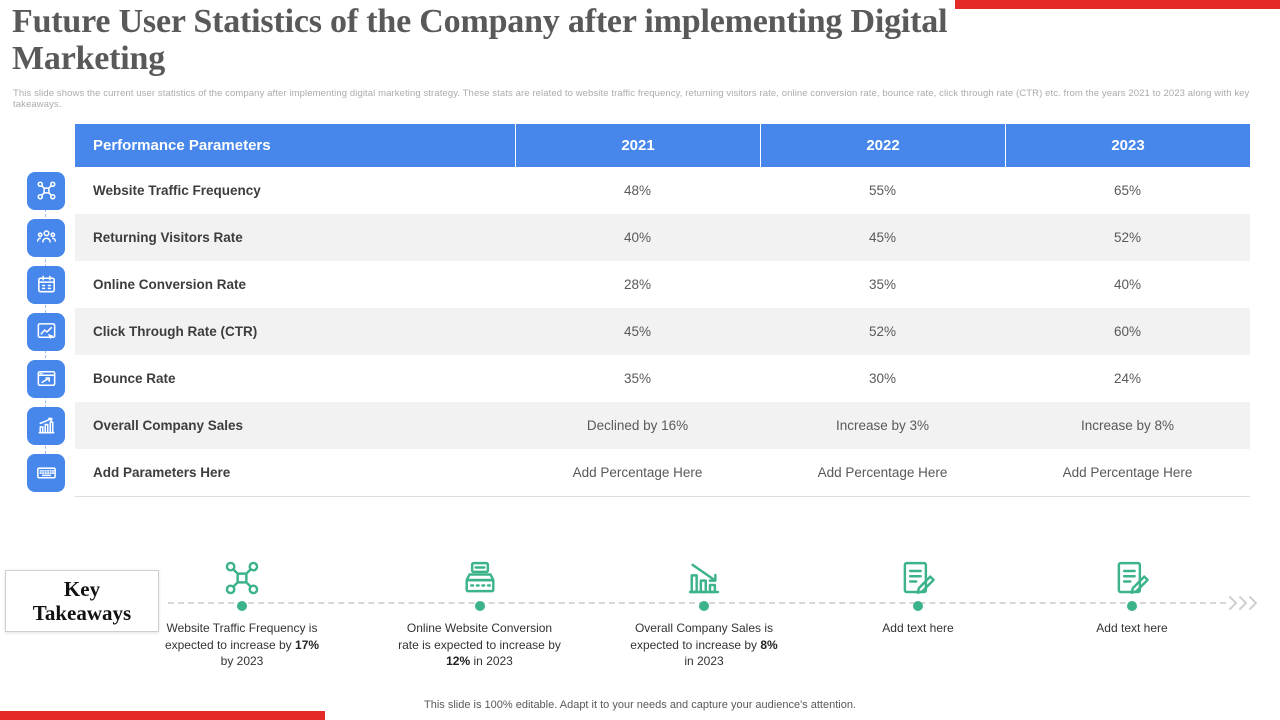 The height and width of the screenshot is (720, 1280). Describe the element at coordinates (46, 425) in the screenshot. I see `sales-growth-icon` at that location.